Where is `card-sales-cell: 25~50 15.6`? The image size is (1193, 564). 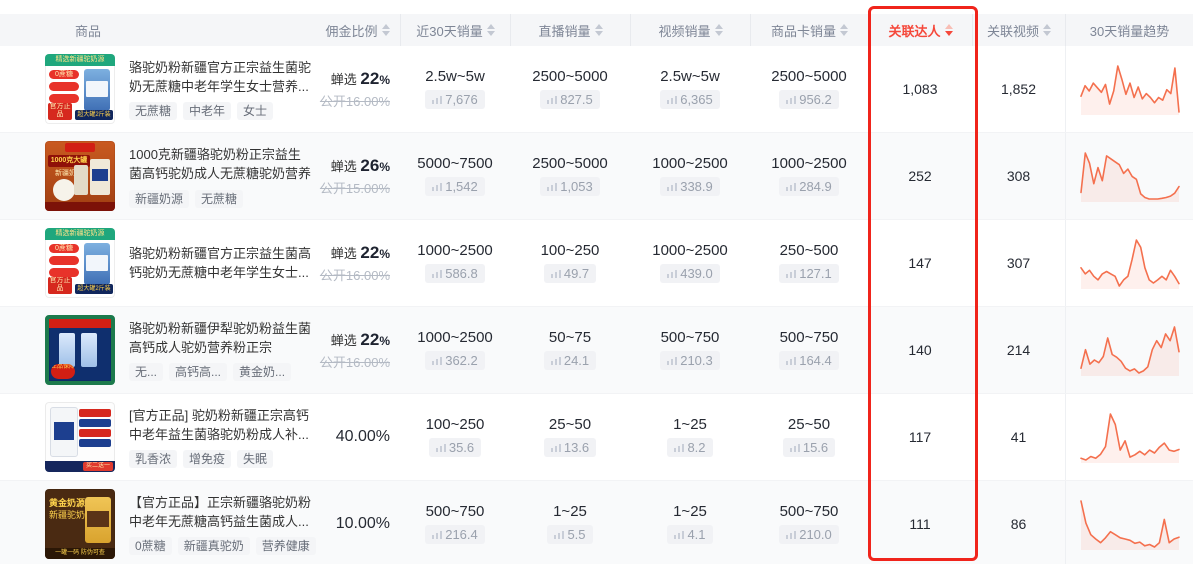
card-sales-cell: 25~50 15.6 is located at coordinates (809, 437).